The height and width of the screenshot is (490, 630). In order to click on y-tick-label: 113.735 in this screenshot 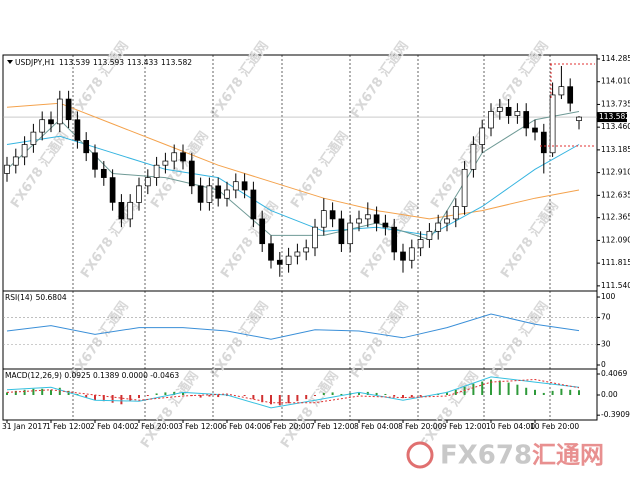, I will do `click(615, 103)`.